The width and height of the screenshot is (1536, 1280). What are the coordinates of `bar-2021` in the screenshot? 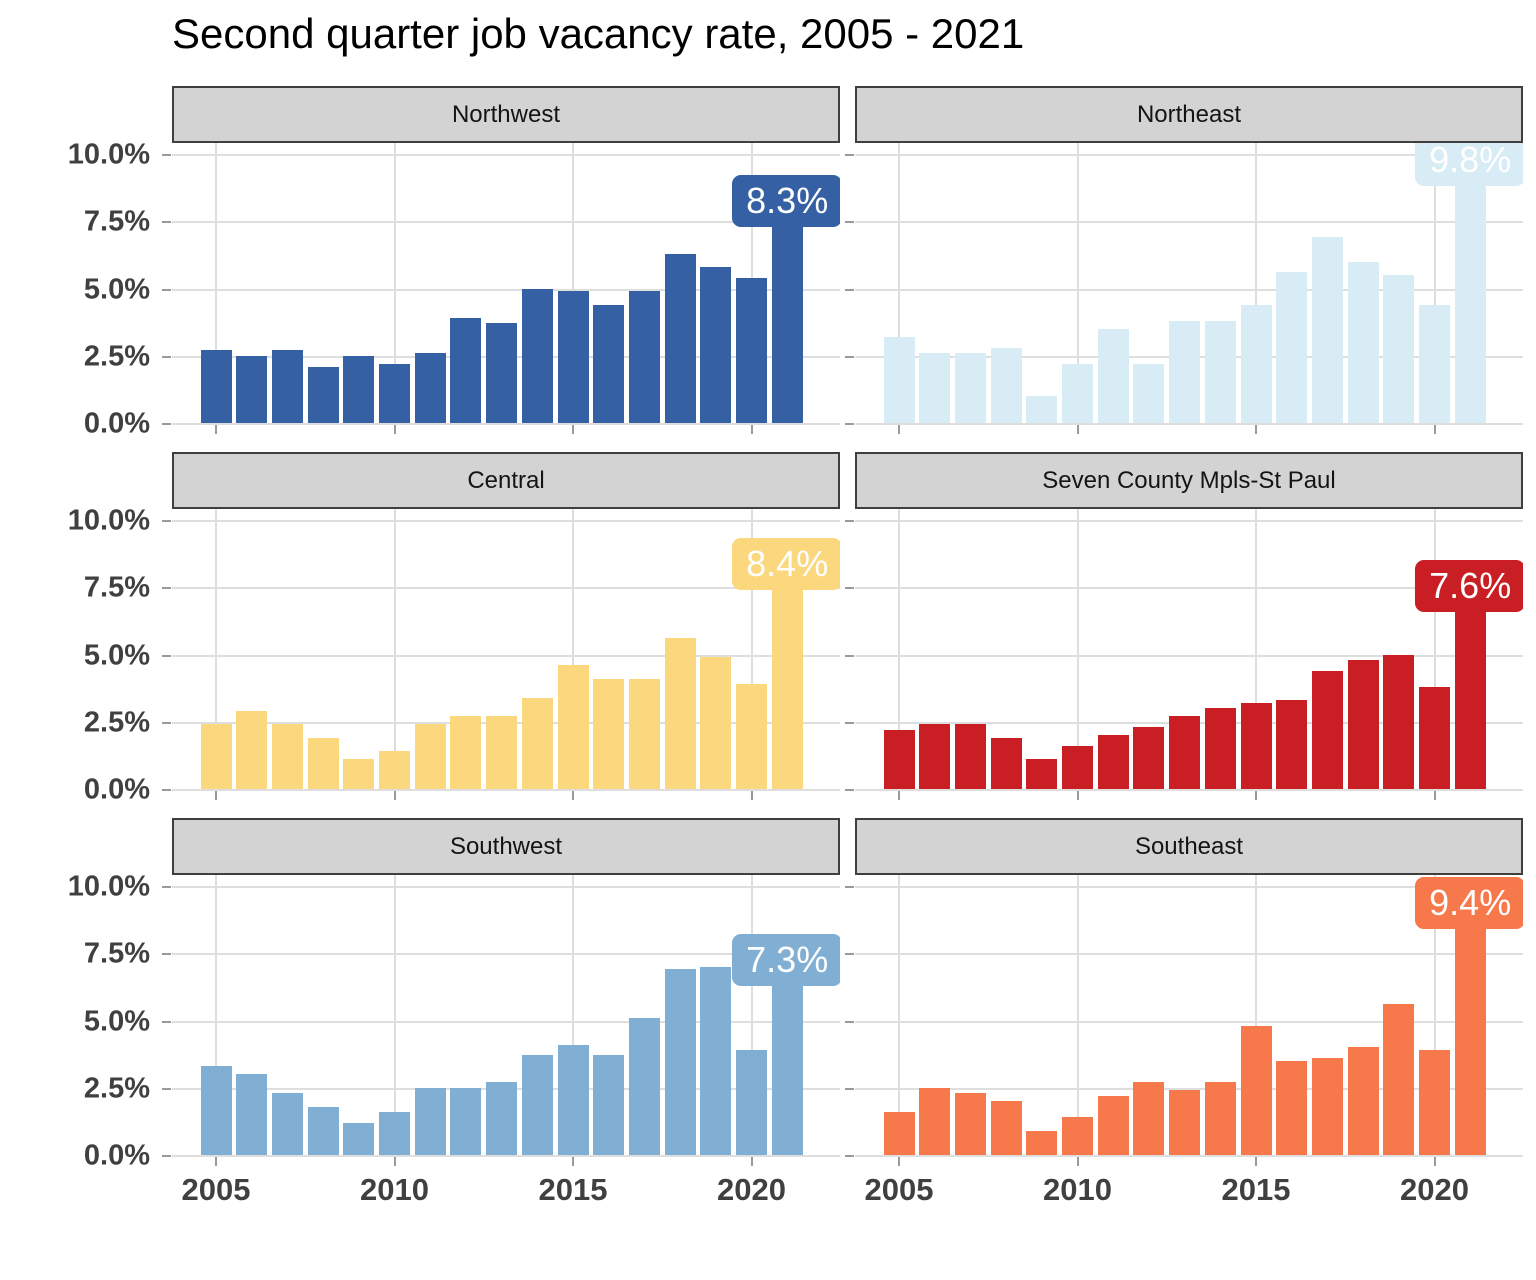 It's located at (1470, 686).